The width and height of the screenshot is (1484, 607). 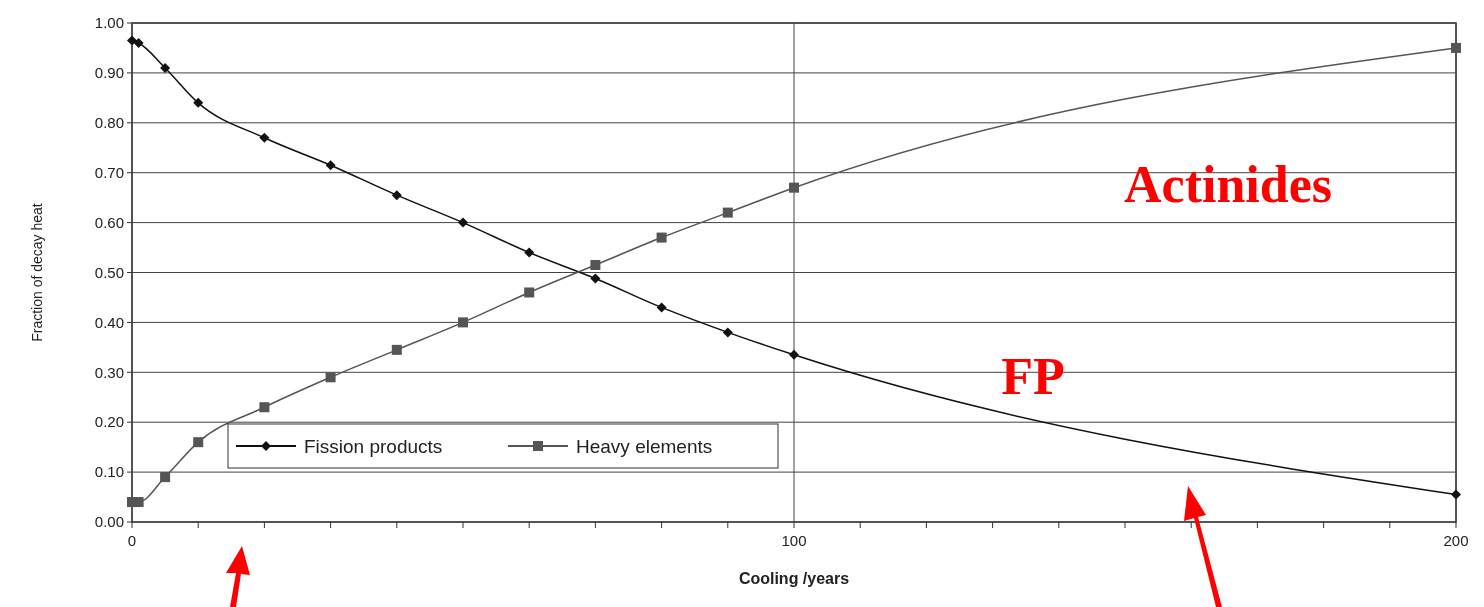 What do you see at coordinates (644, 446) in the screenshot?
I see `legend-label: Heavy elements` at bounding box center [644, 446].